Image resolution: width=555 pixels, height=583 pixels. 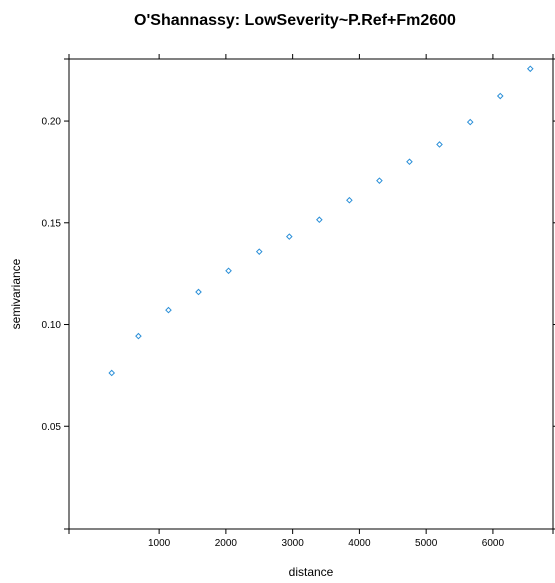 I want to click on y-tick-label: 0.05, so click(x=52, y=427).